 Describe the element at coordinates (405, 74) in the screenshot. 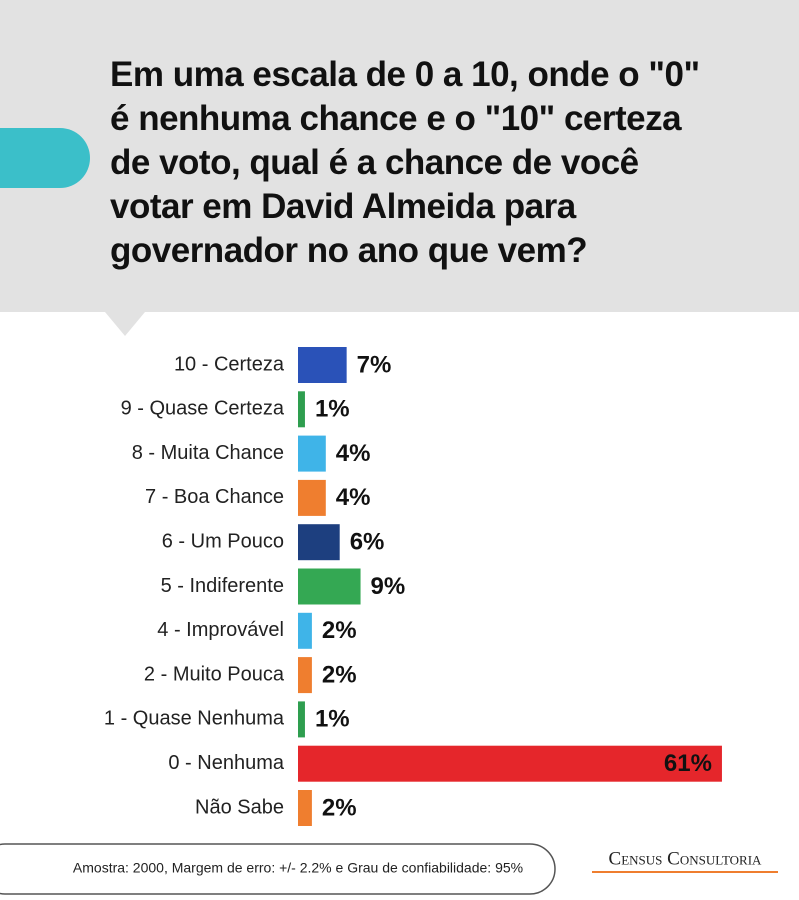

I see `title-line: Em uma escala de 0 a 10, onde o "0"` at that location.